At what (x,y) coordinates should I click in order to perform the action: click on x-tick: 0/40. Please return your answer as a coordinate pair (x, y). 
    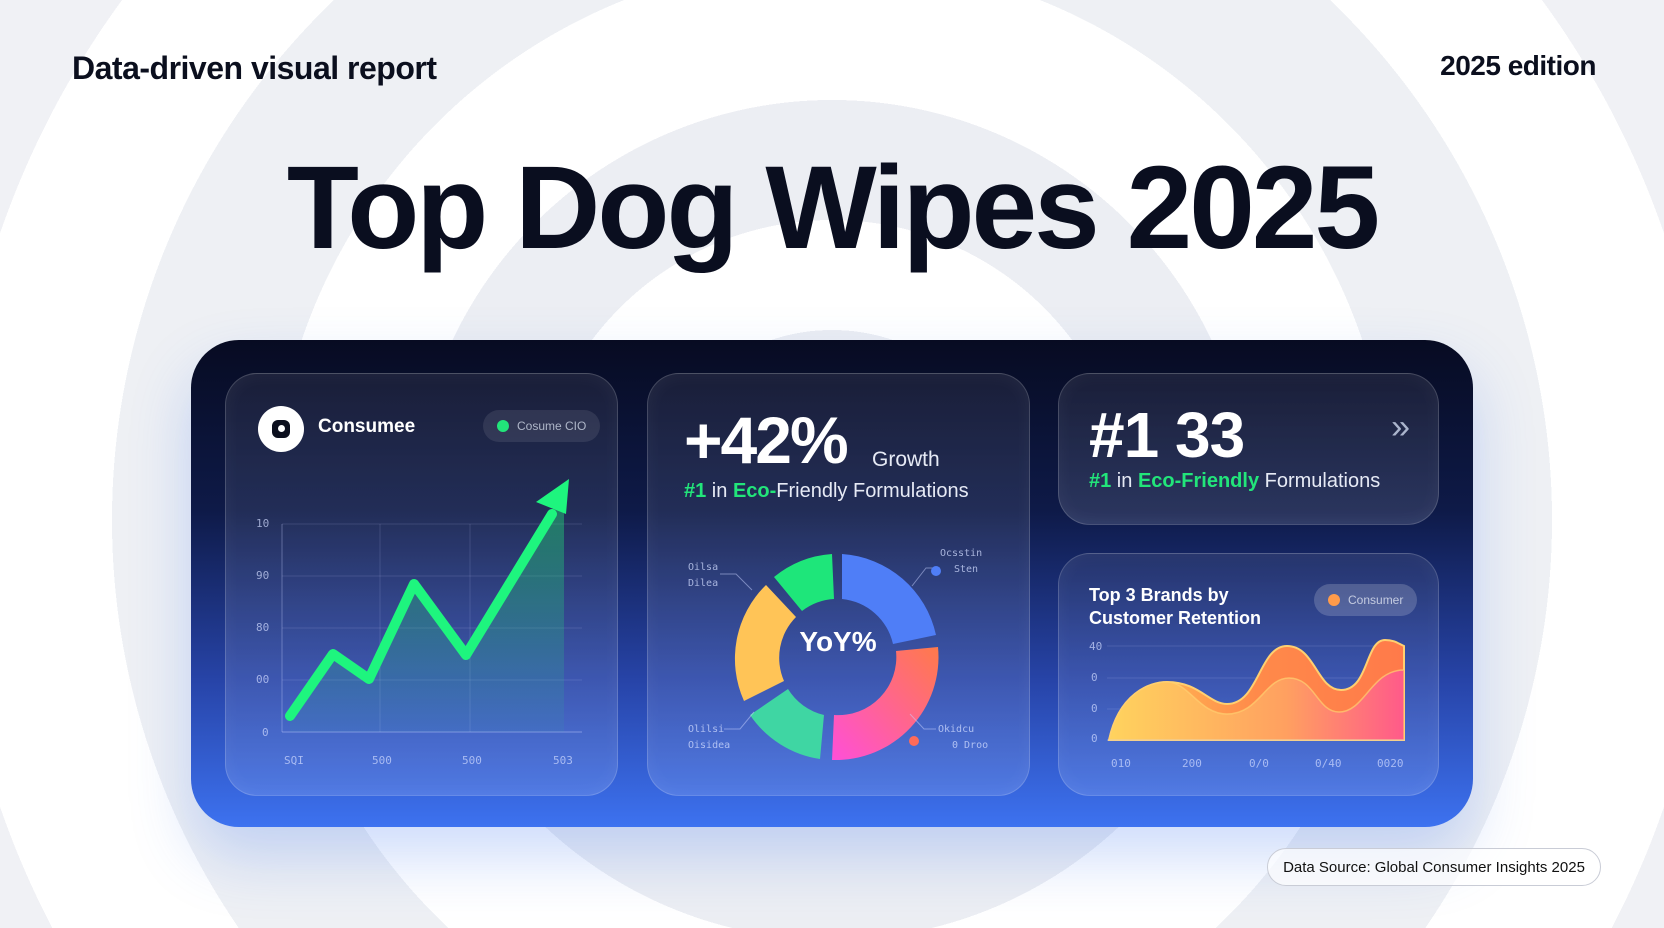
    Looking at the image, I should click on (1328, 763).